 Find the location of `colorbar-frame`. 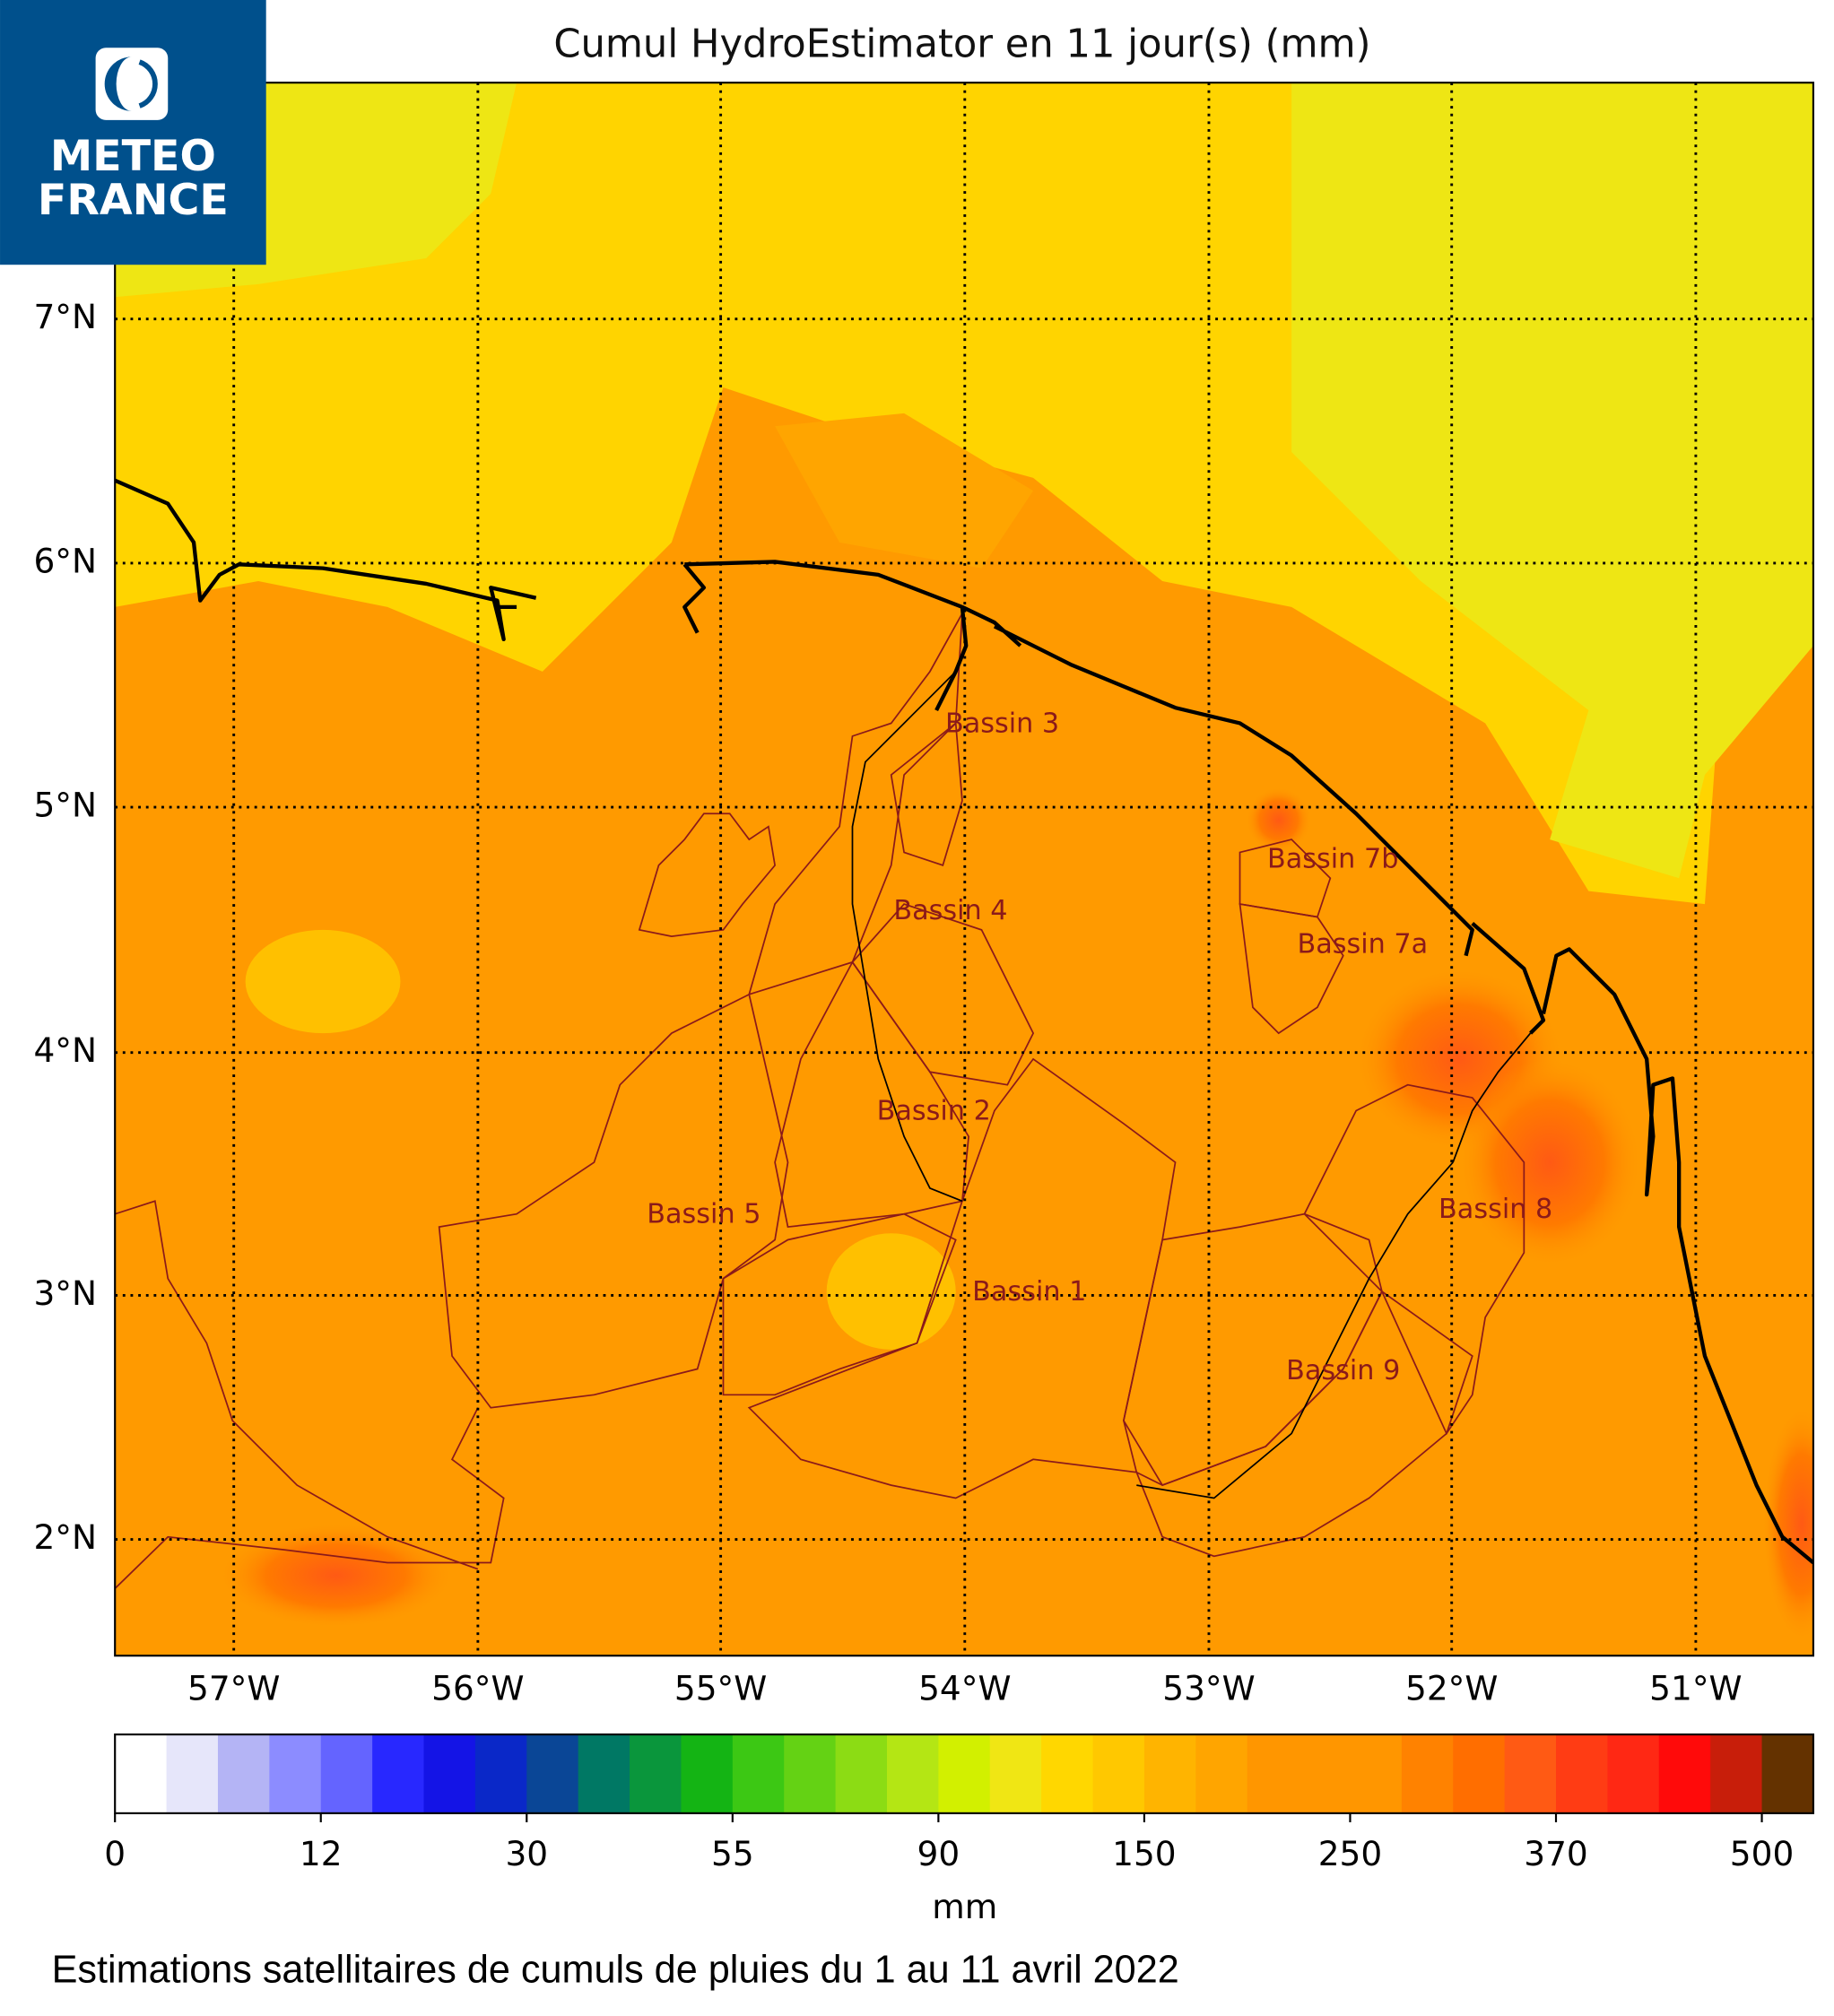

colorbar-frame is located at coordinates (965, 1773).